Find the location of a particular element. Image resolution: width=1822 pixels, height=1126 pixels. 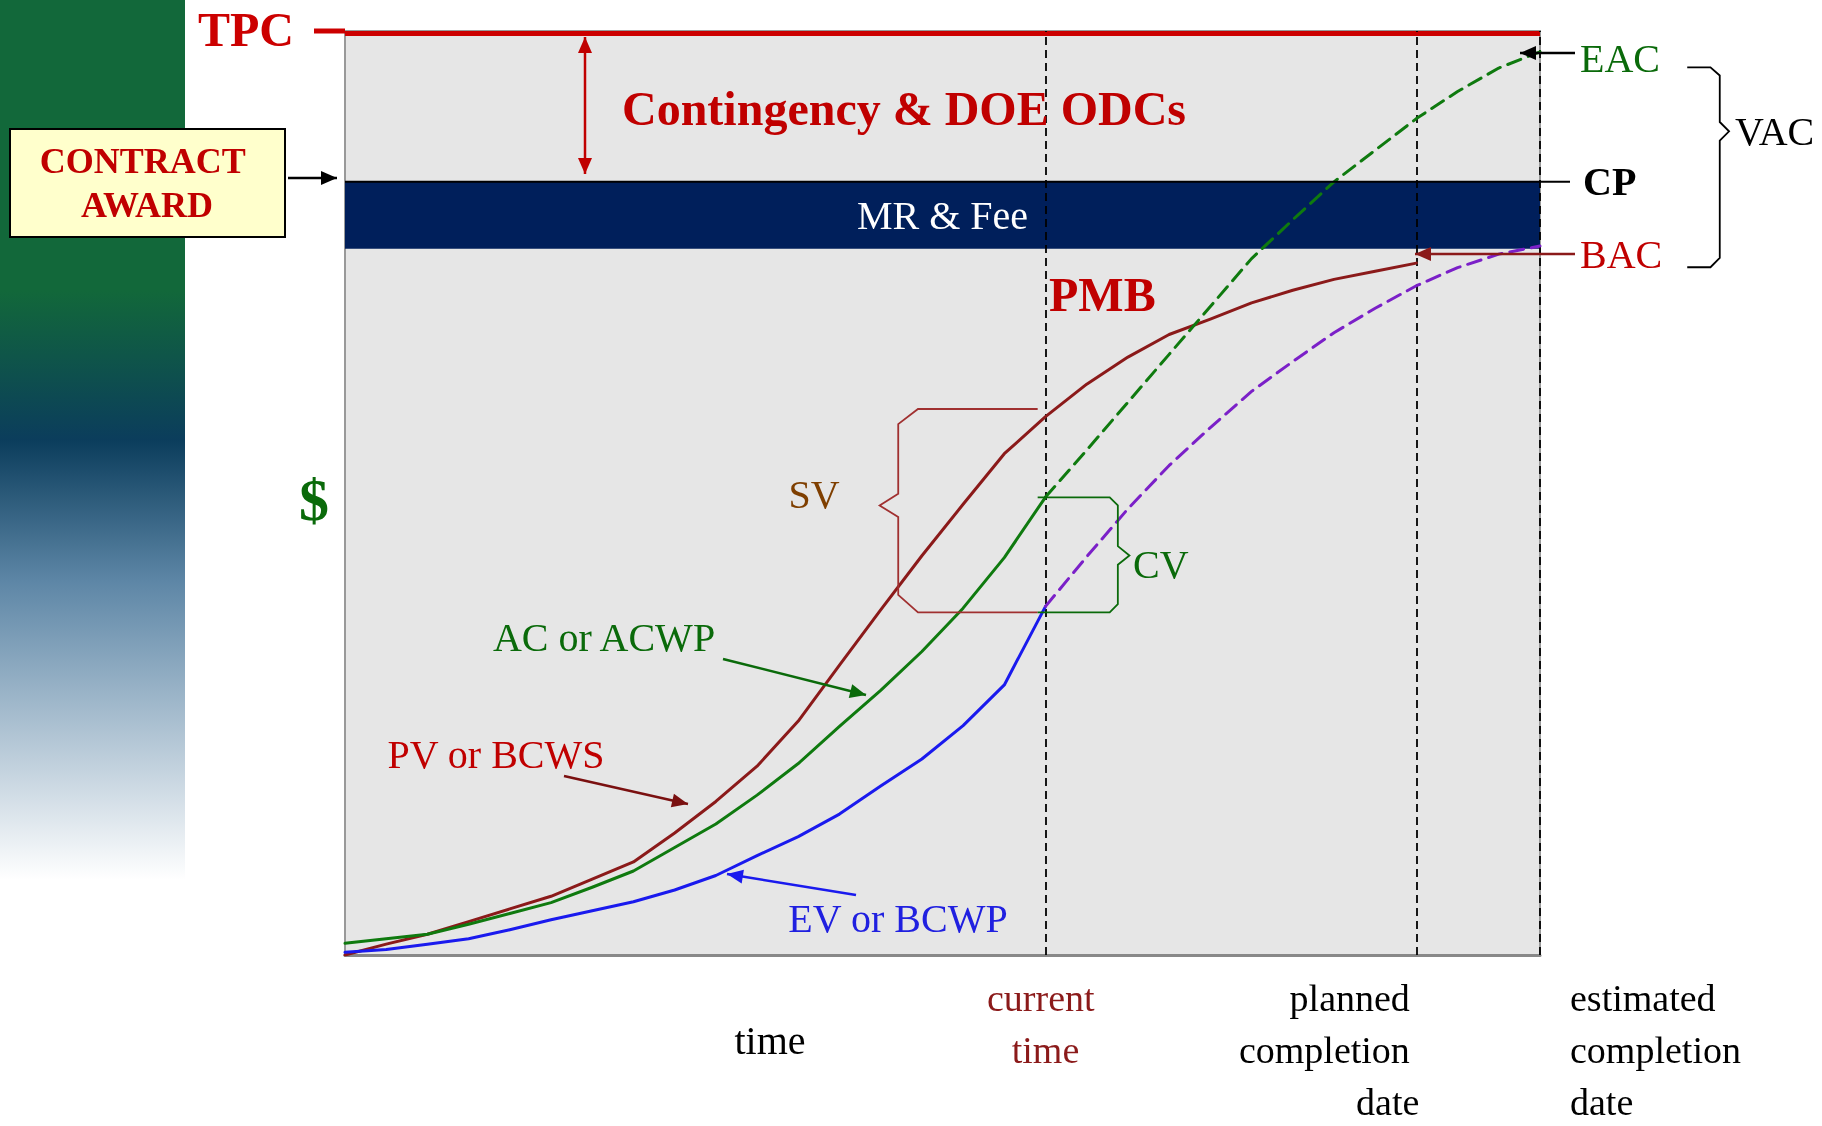

text: current time is located at coordinates (1045, 1024).